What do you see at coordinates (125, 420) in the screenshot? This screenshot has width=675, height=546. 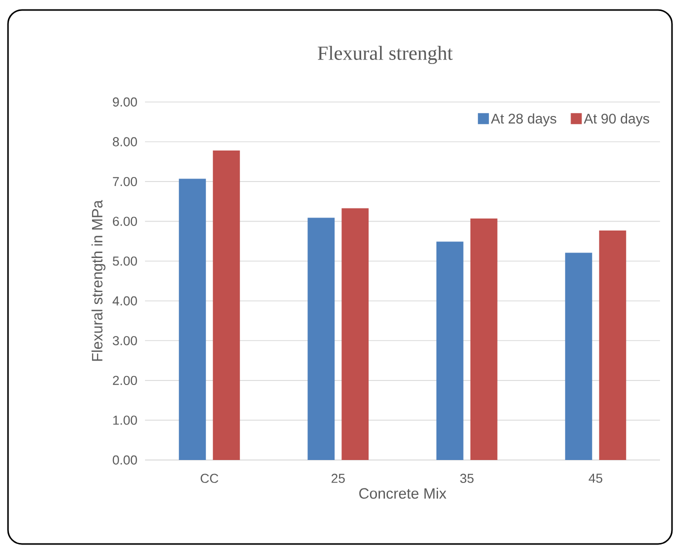 I see `y-tick-label: 1.00` at bounding box center [125, 420].